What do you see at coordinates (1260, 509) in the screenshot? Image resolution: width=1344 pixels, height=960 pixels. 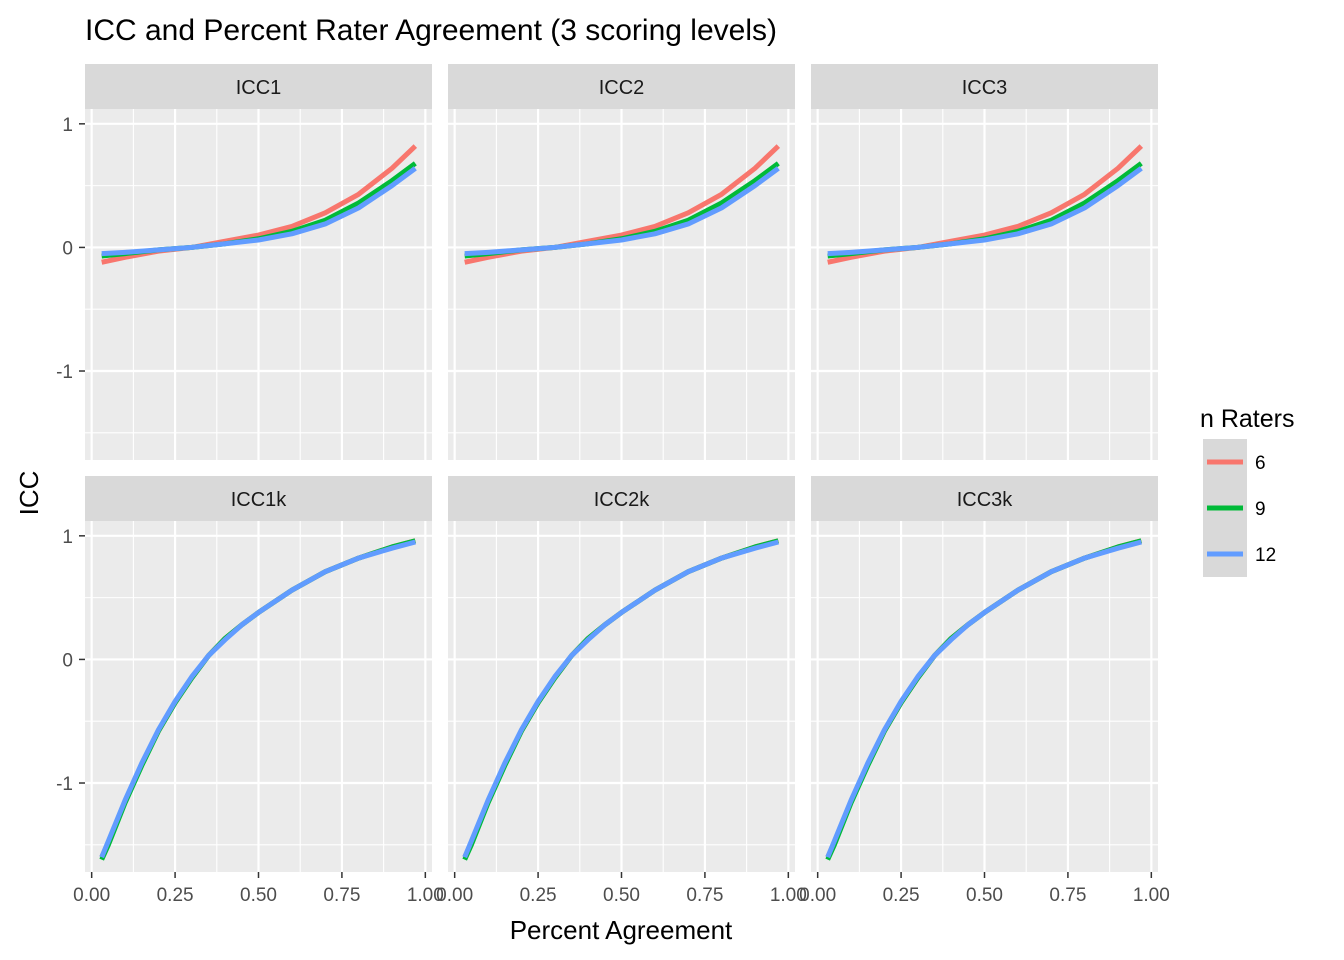 I see `legend-label: 9` at bounding box center [1260, 509].